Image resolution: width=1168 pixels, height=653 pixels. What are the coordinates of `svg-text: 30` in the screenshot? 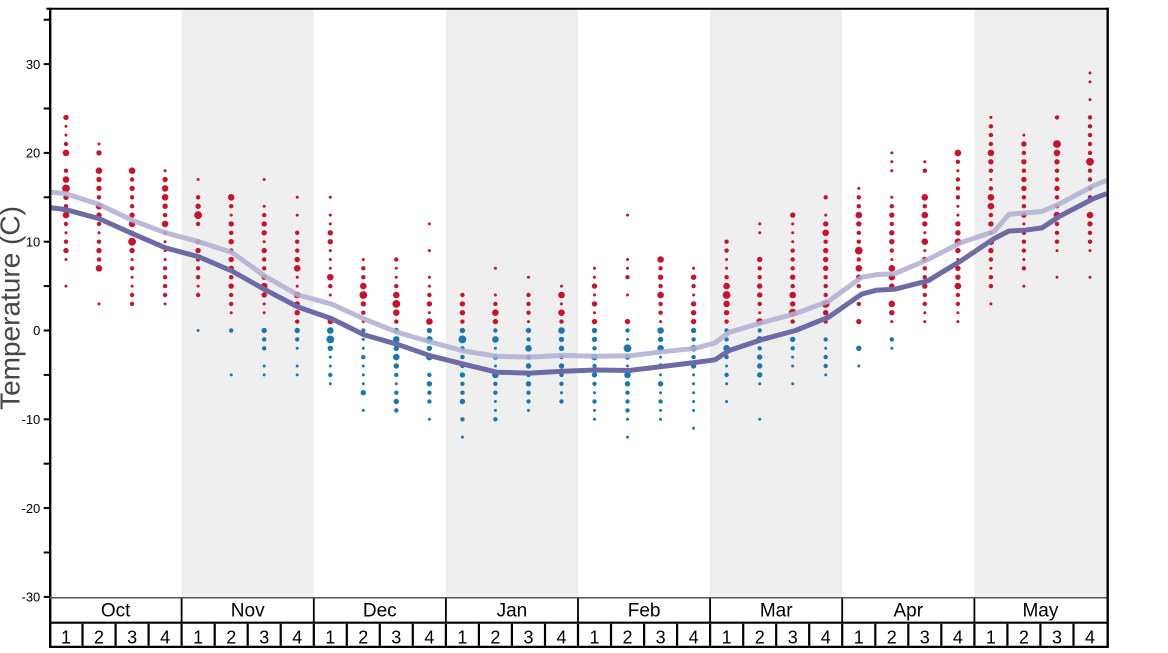 It's located at (33, 64).